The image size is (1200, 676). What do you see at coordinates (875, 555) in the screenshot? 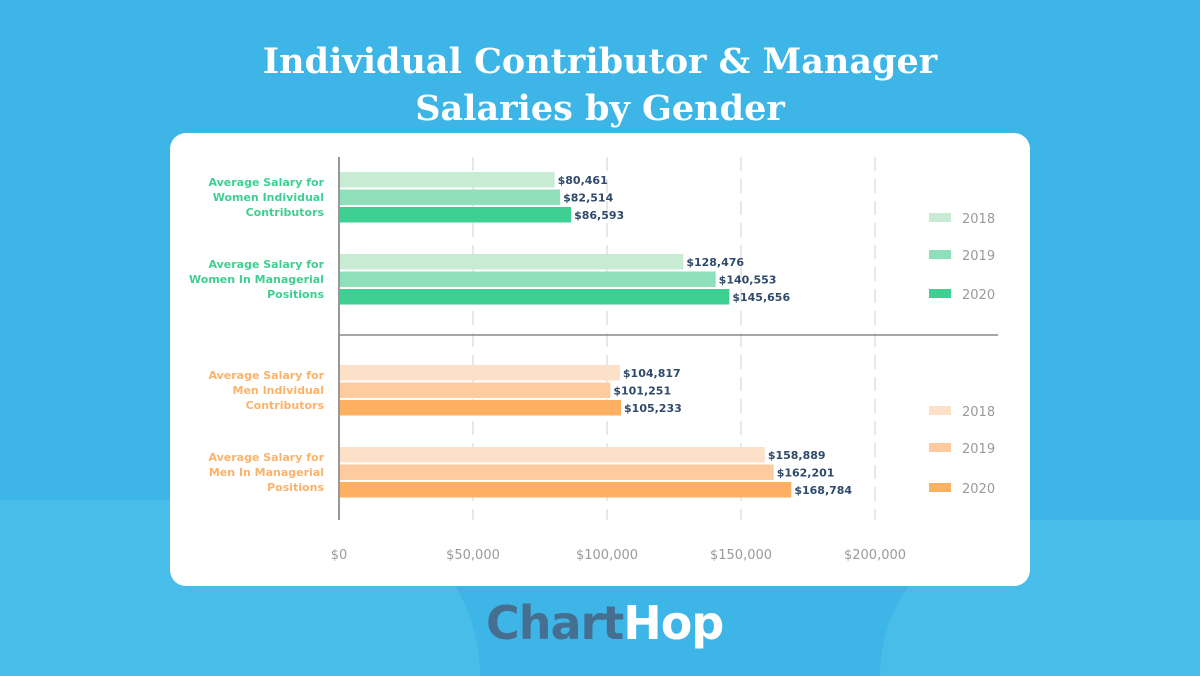
I see `x-tick-label: $200,000` at bounding box center [875, 555].